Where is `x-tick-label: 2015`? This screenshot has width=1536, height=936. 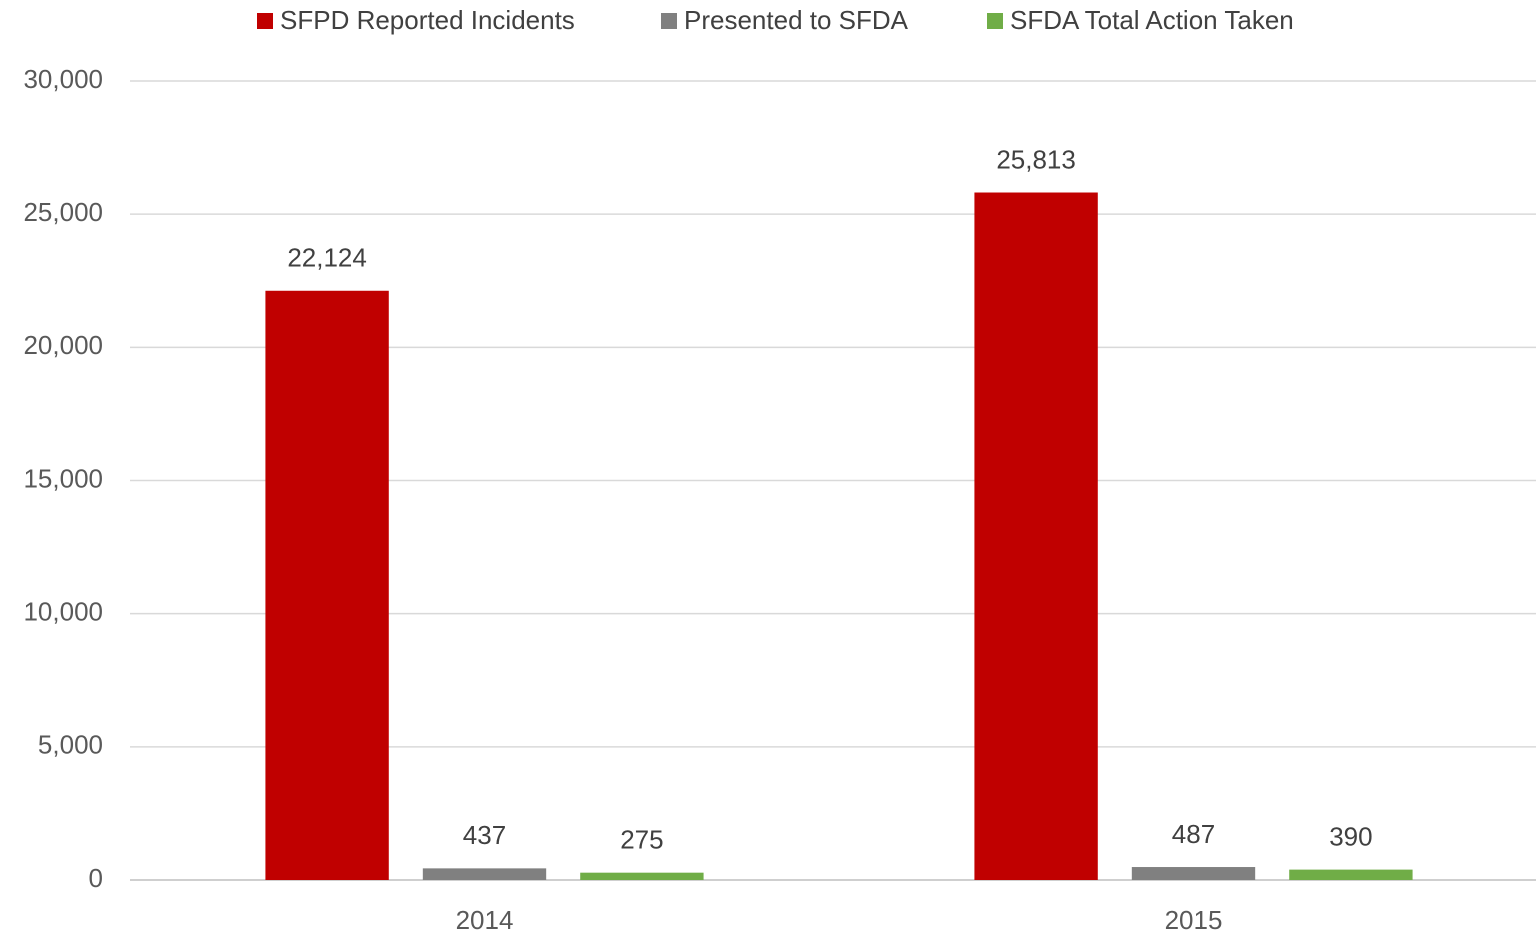
x-tick-label: 2015 is located at coordinates (1194, 920).